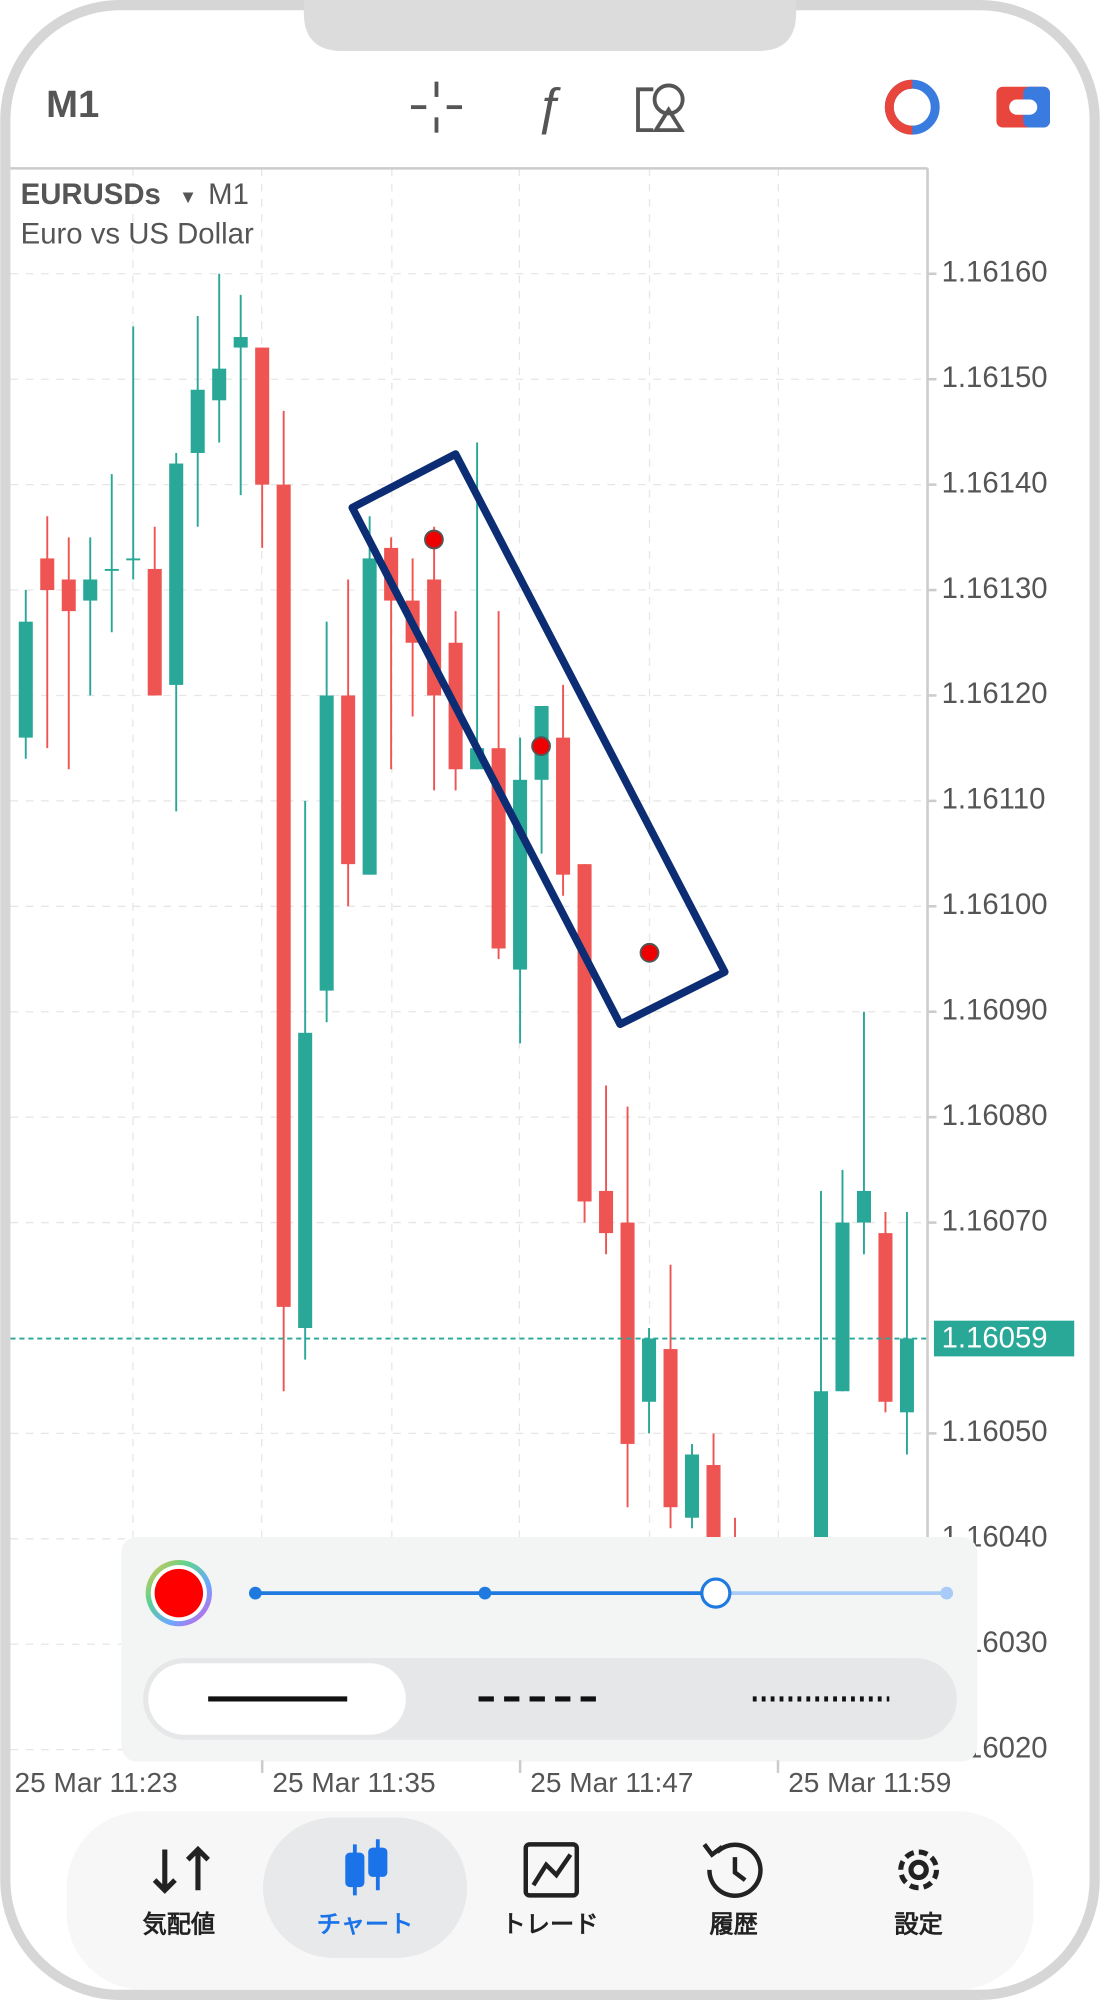  What do you see at coordinates (549, 105) in the screenshot?
I see `indicator-button: ƒ` at bounding box center [549, 105].